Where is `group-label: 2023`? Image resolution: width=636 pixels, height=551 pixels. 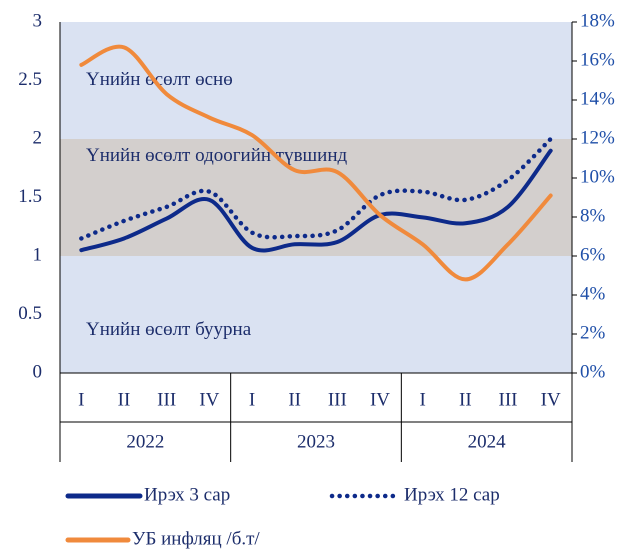
group-label: 2023 is located at coordinates (316, 441).